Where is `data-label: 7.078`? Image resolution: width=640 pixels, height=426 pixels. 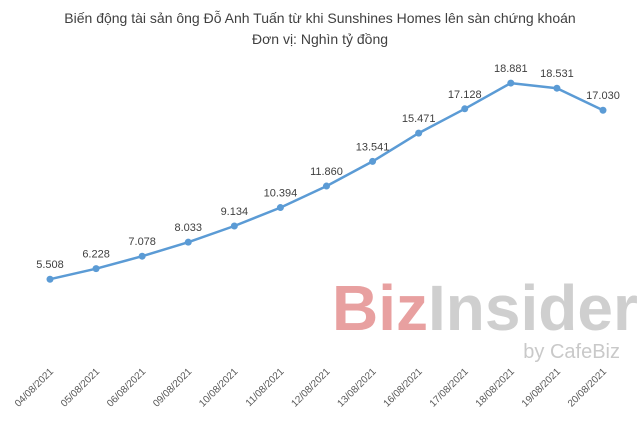 data-label: 7.078 is located at coordinates (142, 242).